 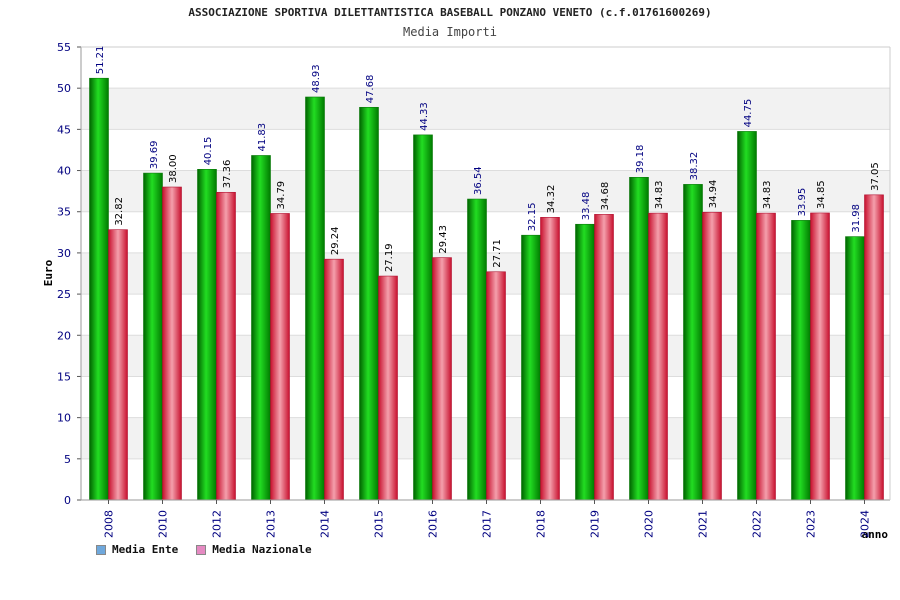 I want to click on value-label-media-nazionale: 27.71, so click(x=497, y=253).